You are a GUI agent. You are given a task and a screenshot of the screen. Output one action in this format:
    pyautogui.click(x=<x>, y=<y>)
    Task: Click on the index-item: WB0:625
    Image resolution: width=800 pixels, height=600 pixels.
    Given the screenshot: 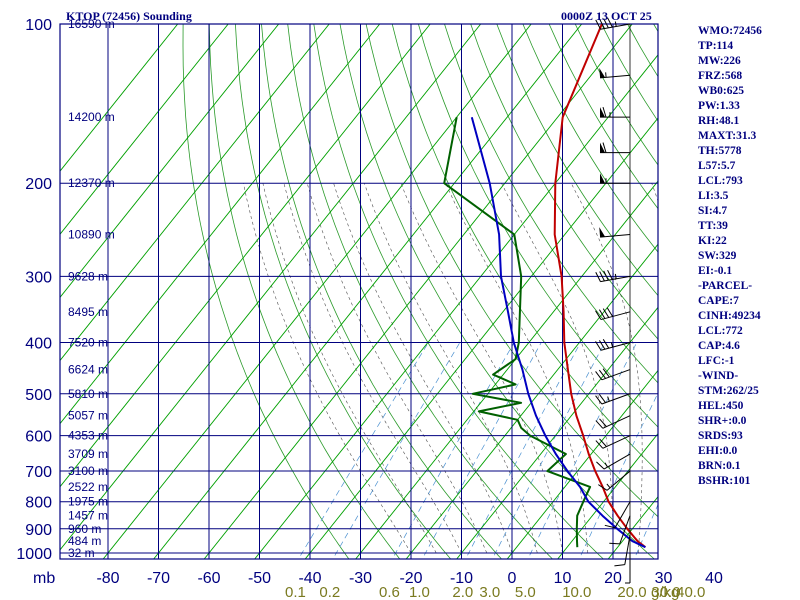 What is the action you would take?
    pyautogui.click(x=721, y=91)
    